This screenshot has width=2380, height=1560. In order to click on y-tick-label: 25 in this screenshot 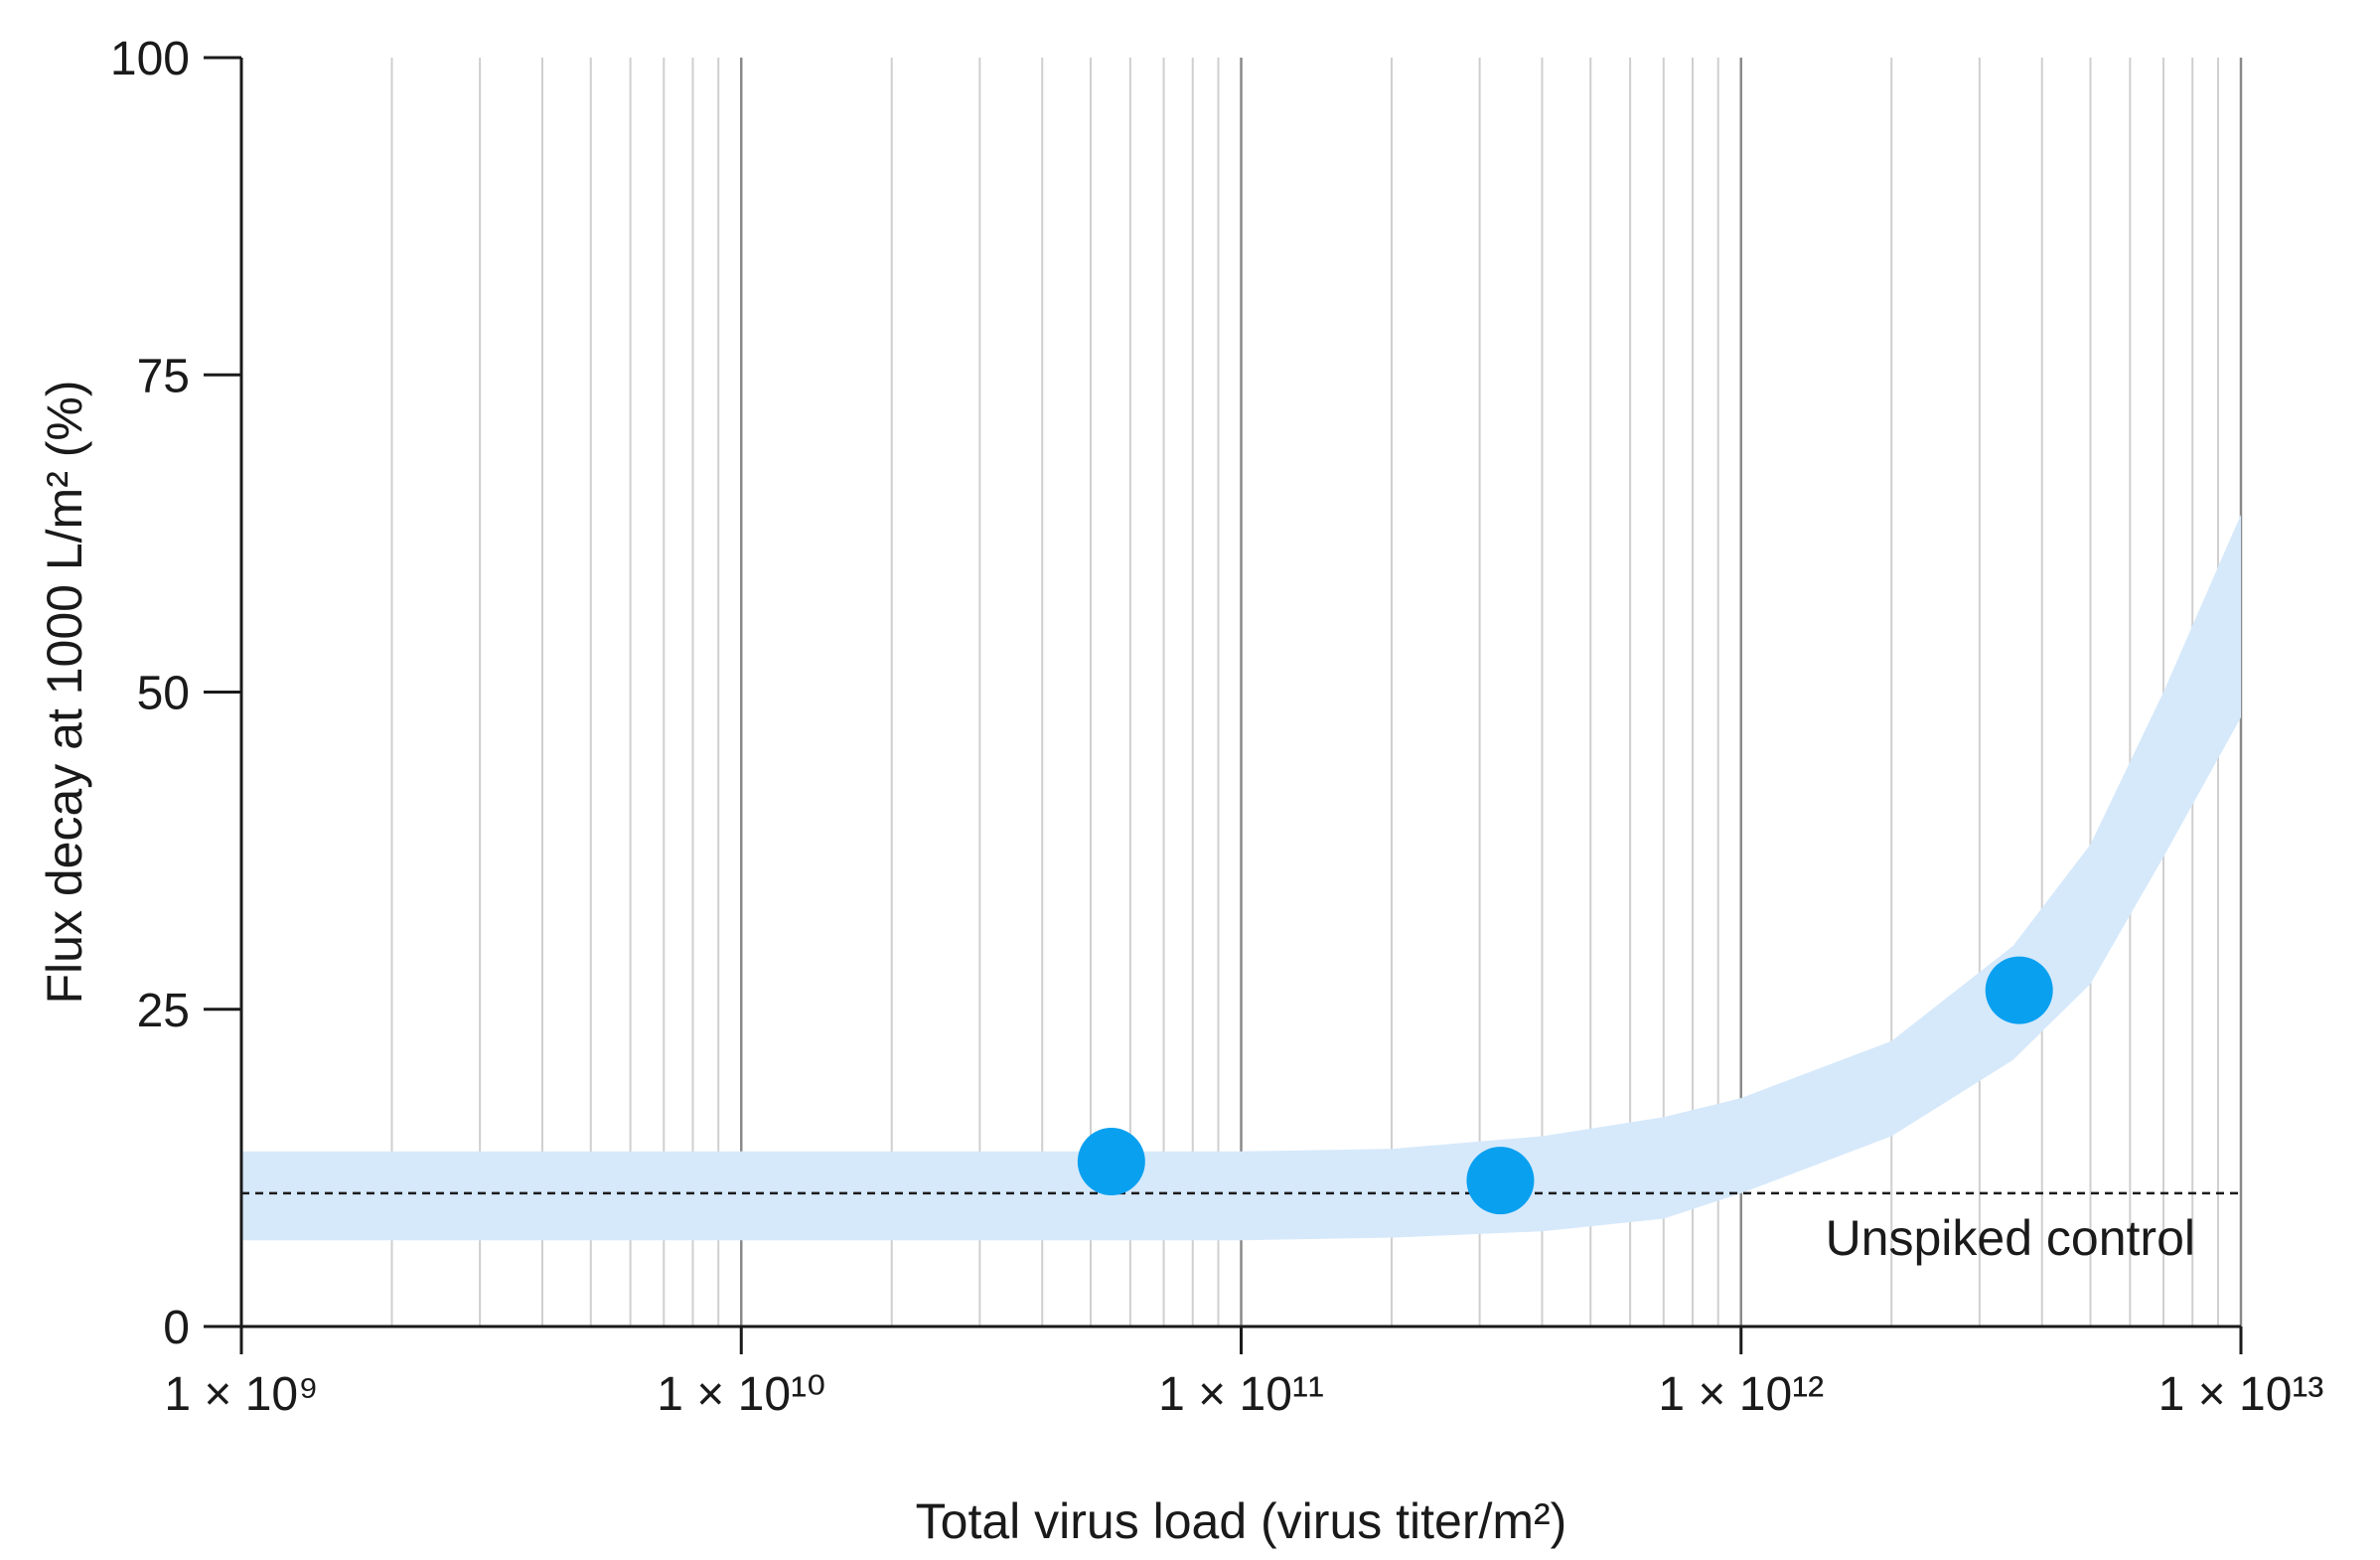, I will do `click(163, 1011)`.